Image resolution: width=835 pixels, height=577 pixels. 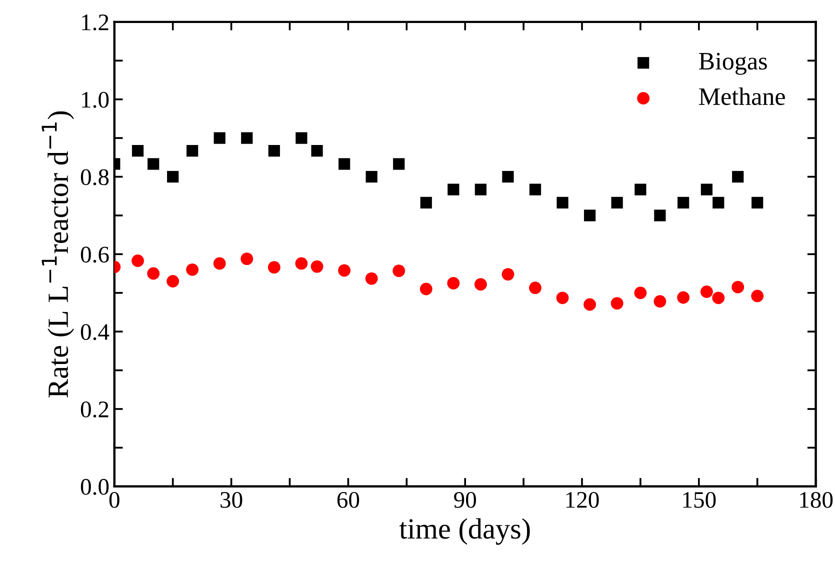 I want to click on y-tick-label: 0.2, so click(x=94, y=409).